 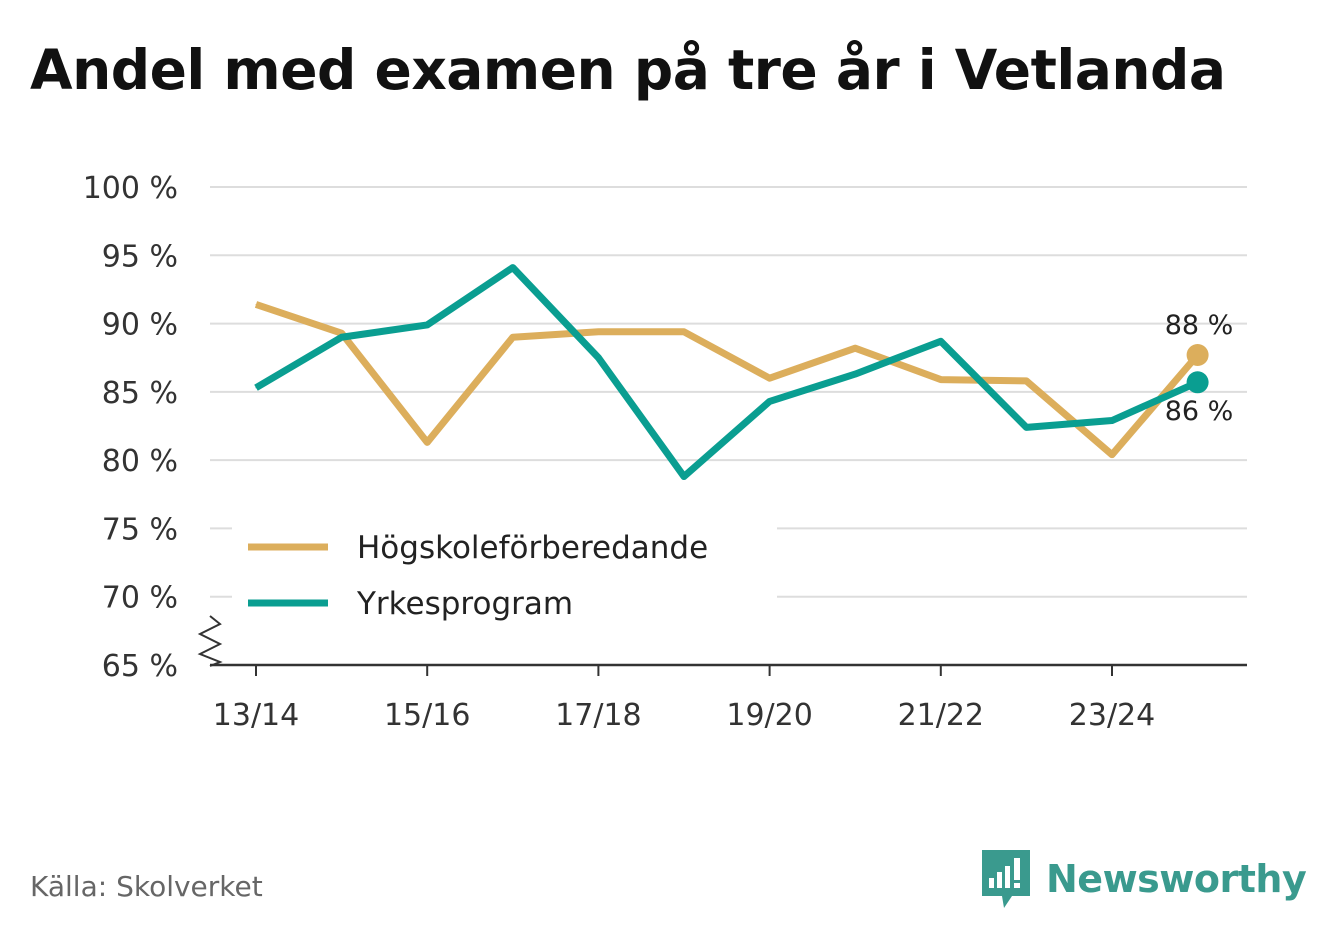 I want to click on x-tick-label-21-22: 21/22, so click(x=941, y=715).